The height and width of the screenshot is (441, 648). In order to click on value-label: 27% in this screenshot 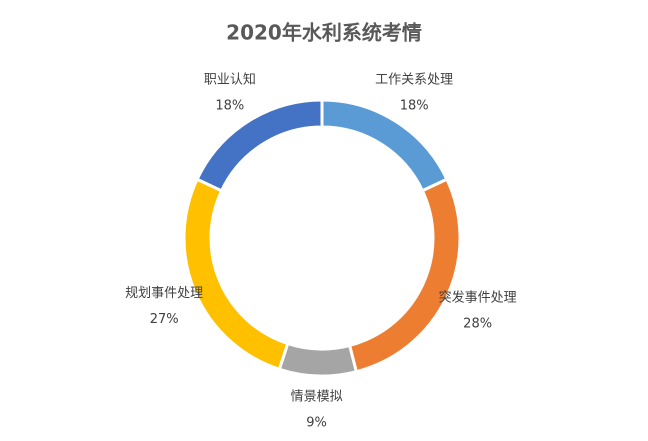, I will do `click(164, 319)`.